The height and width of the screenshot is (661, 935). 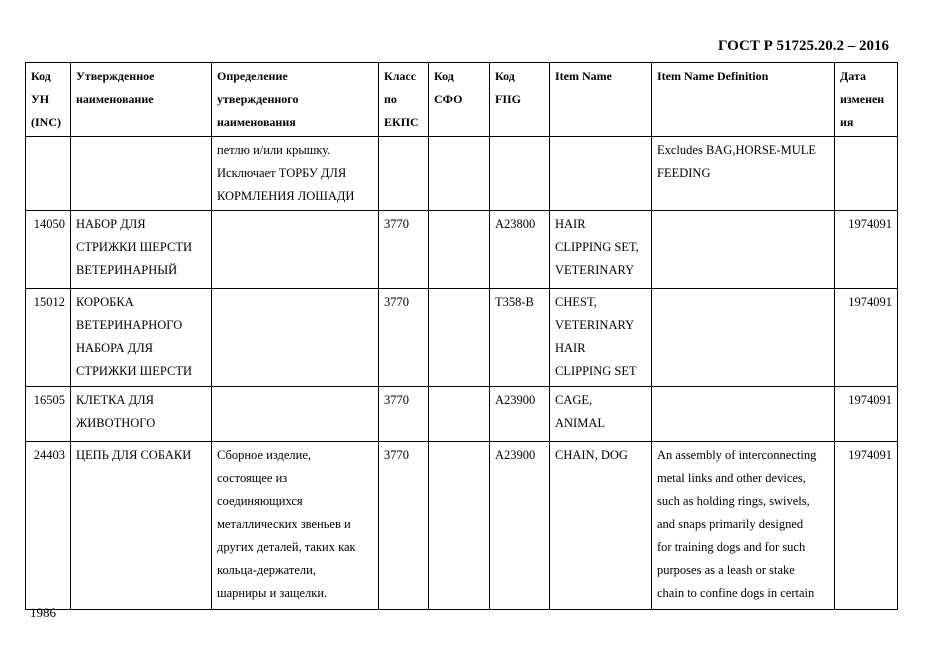 I want to click on column-header: Код СФО, so click(x=459, y=99).